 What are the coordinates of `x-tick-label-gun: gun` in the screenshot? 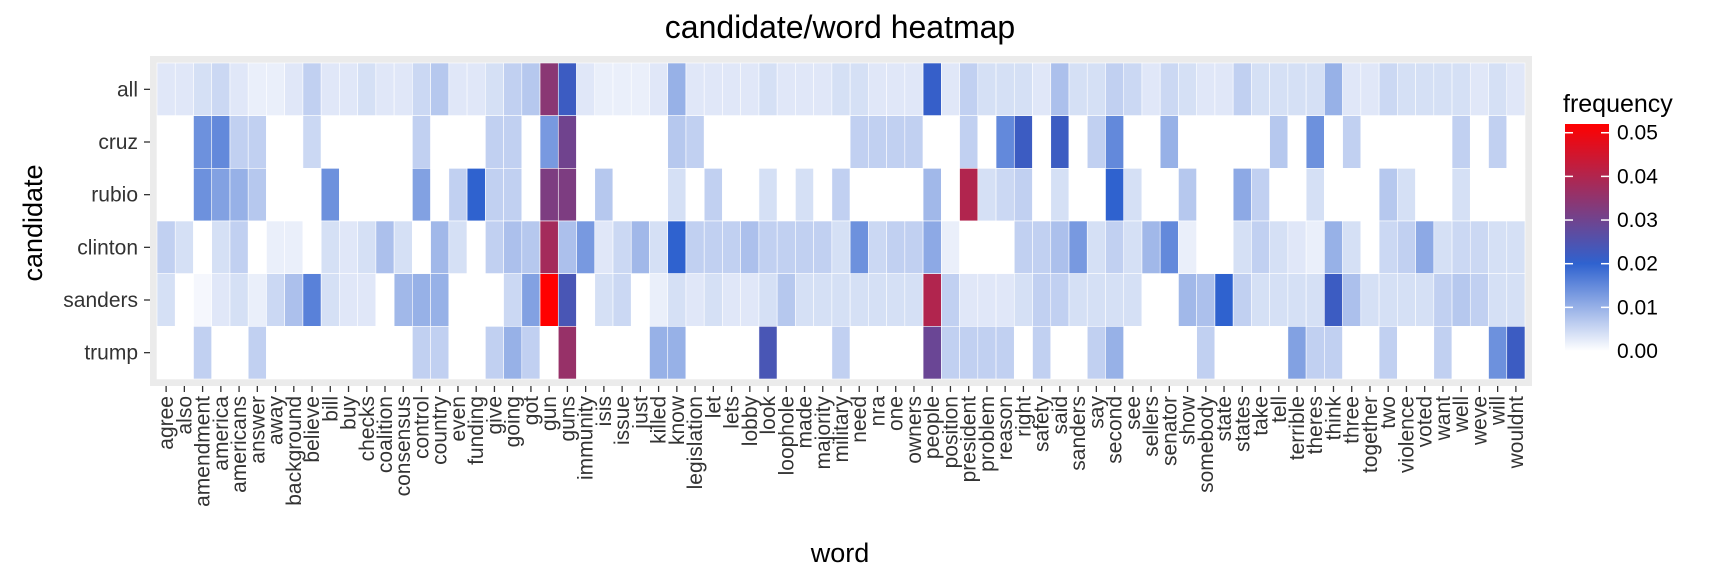 It's located at (549, 413).